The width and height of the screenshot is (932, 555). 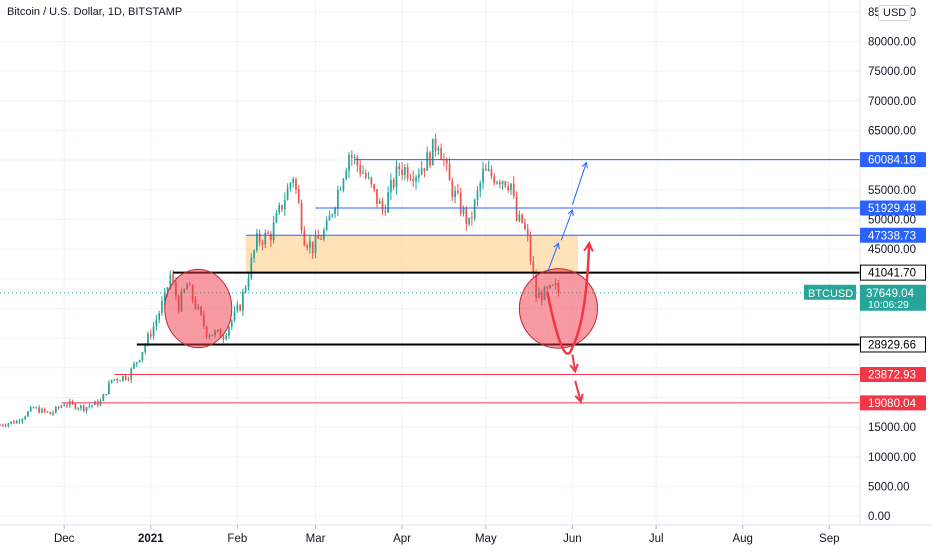 I want to click on y-tick-label: 70000.00, so click(x=892, y=102).